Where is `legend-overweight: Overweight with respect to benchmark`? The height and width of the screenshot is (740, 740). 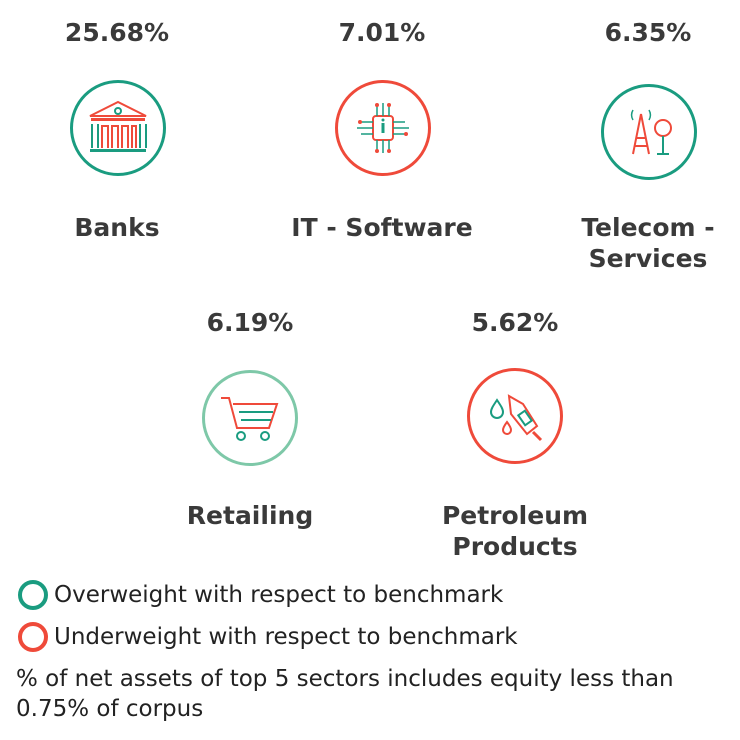 legend-overweight: Overweight with respect to benchmark is located at coordinates (260, 595).